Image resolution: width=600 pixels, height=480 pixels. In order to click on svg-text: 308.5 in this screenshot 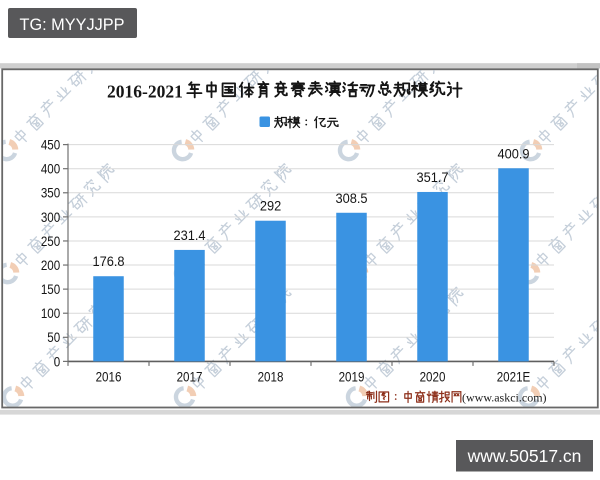, I will do `click(351, 197)`.